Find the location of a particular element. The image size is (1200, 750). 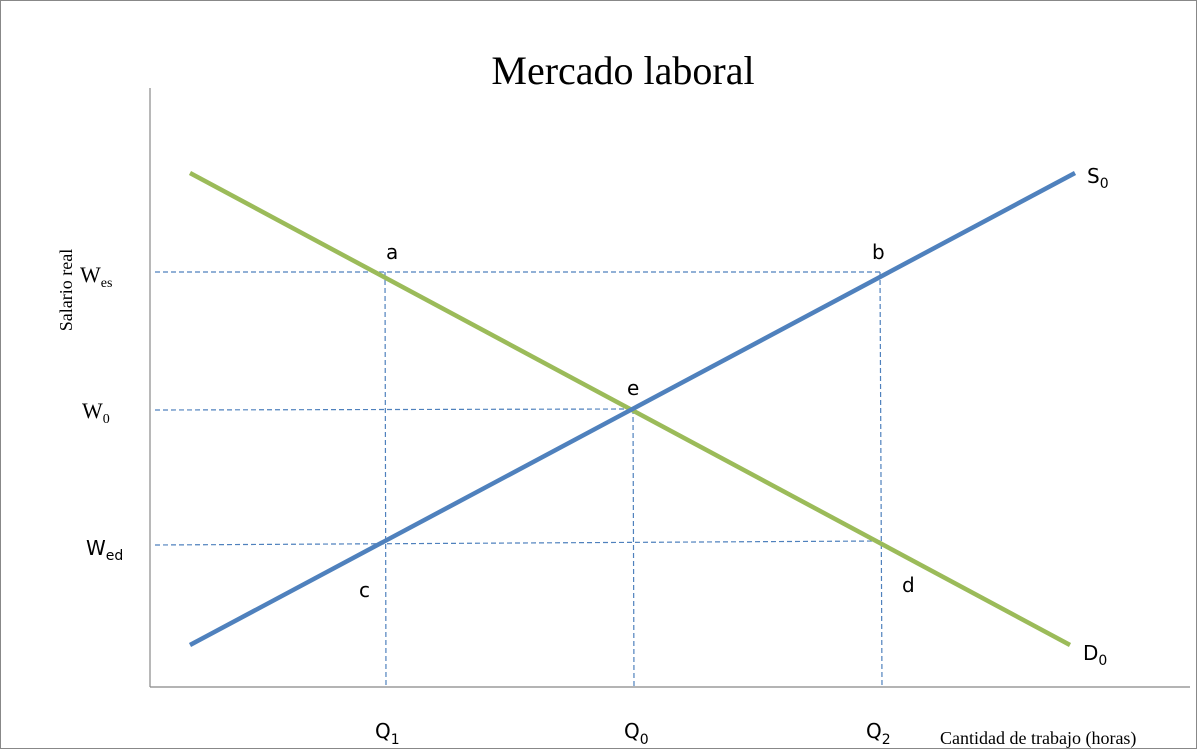

point-label: a is located at coordinates (392, 252).